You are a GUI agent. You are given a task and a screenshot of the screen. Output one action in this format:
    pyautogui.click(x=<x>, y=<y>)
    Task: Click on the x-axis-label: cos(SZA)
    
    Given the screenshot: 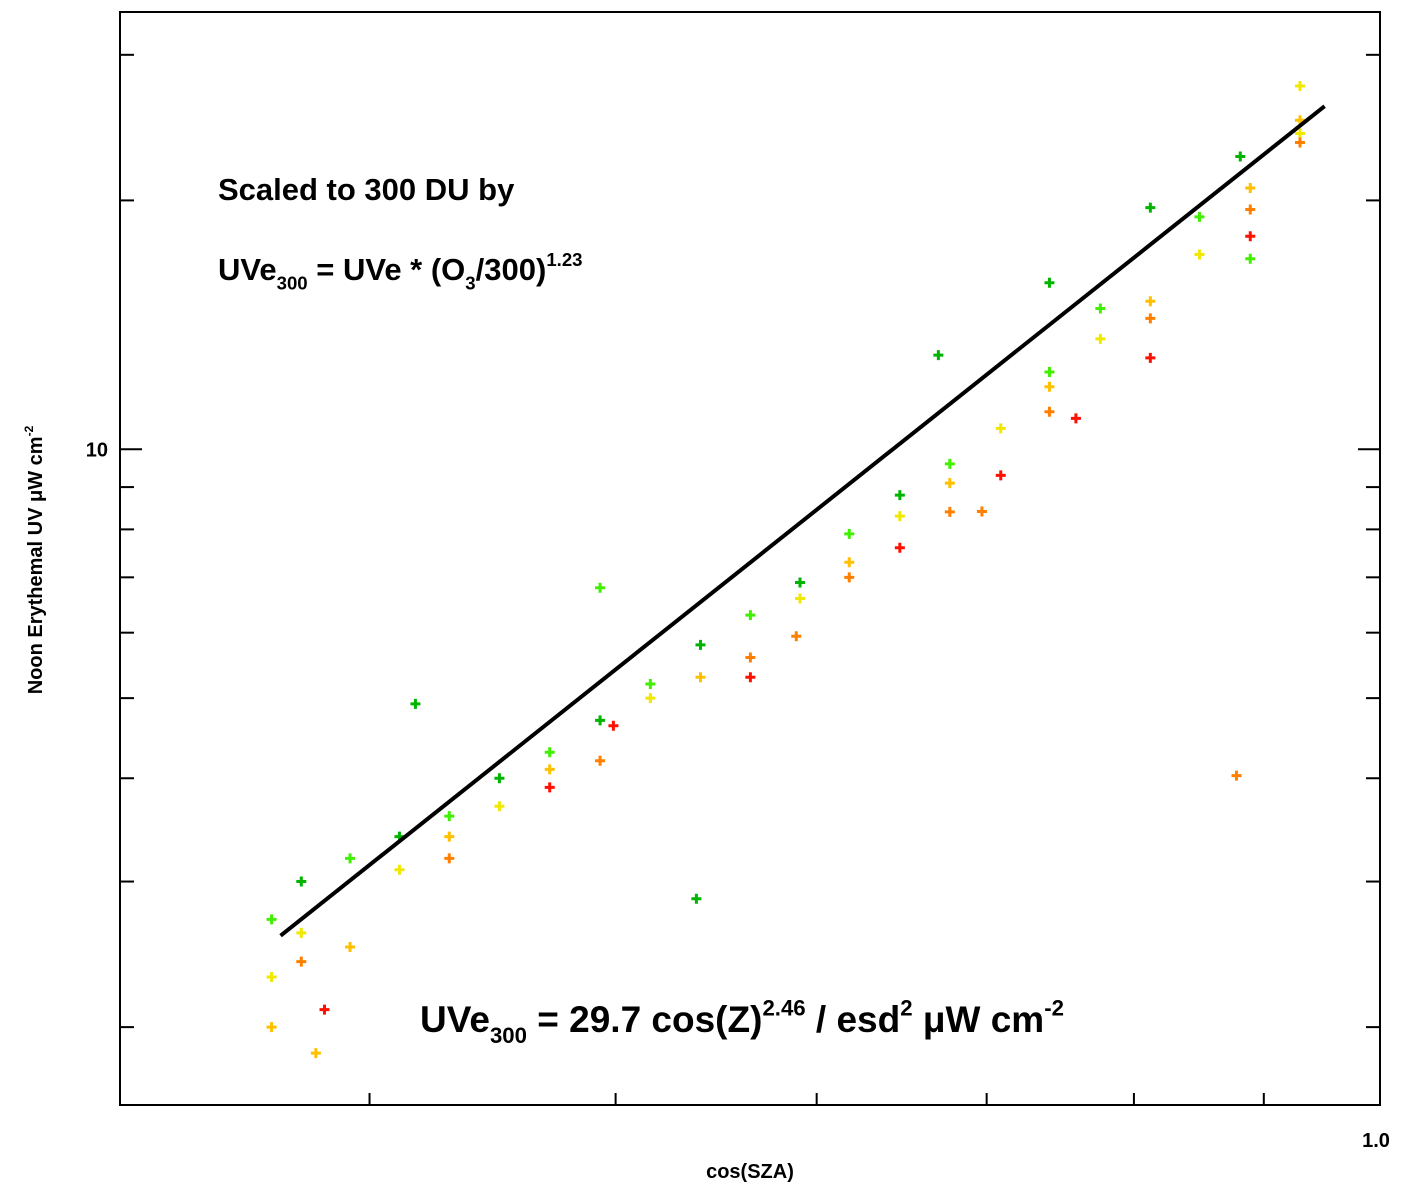 What is the action you would take?
    pyautogui.click(x=750, y=1172)
    